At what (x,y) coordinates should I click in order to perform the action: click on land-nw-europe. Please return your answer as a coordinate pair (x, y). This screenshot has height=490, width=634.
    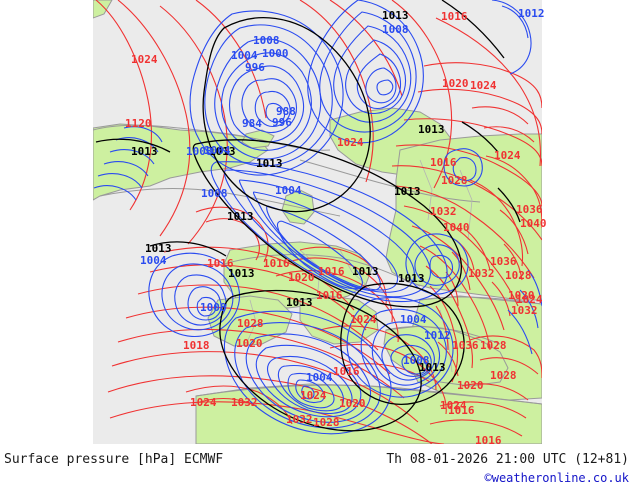
    Looking at the image, I should click on (181, 162).